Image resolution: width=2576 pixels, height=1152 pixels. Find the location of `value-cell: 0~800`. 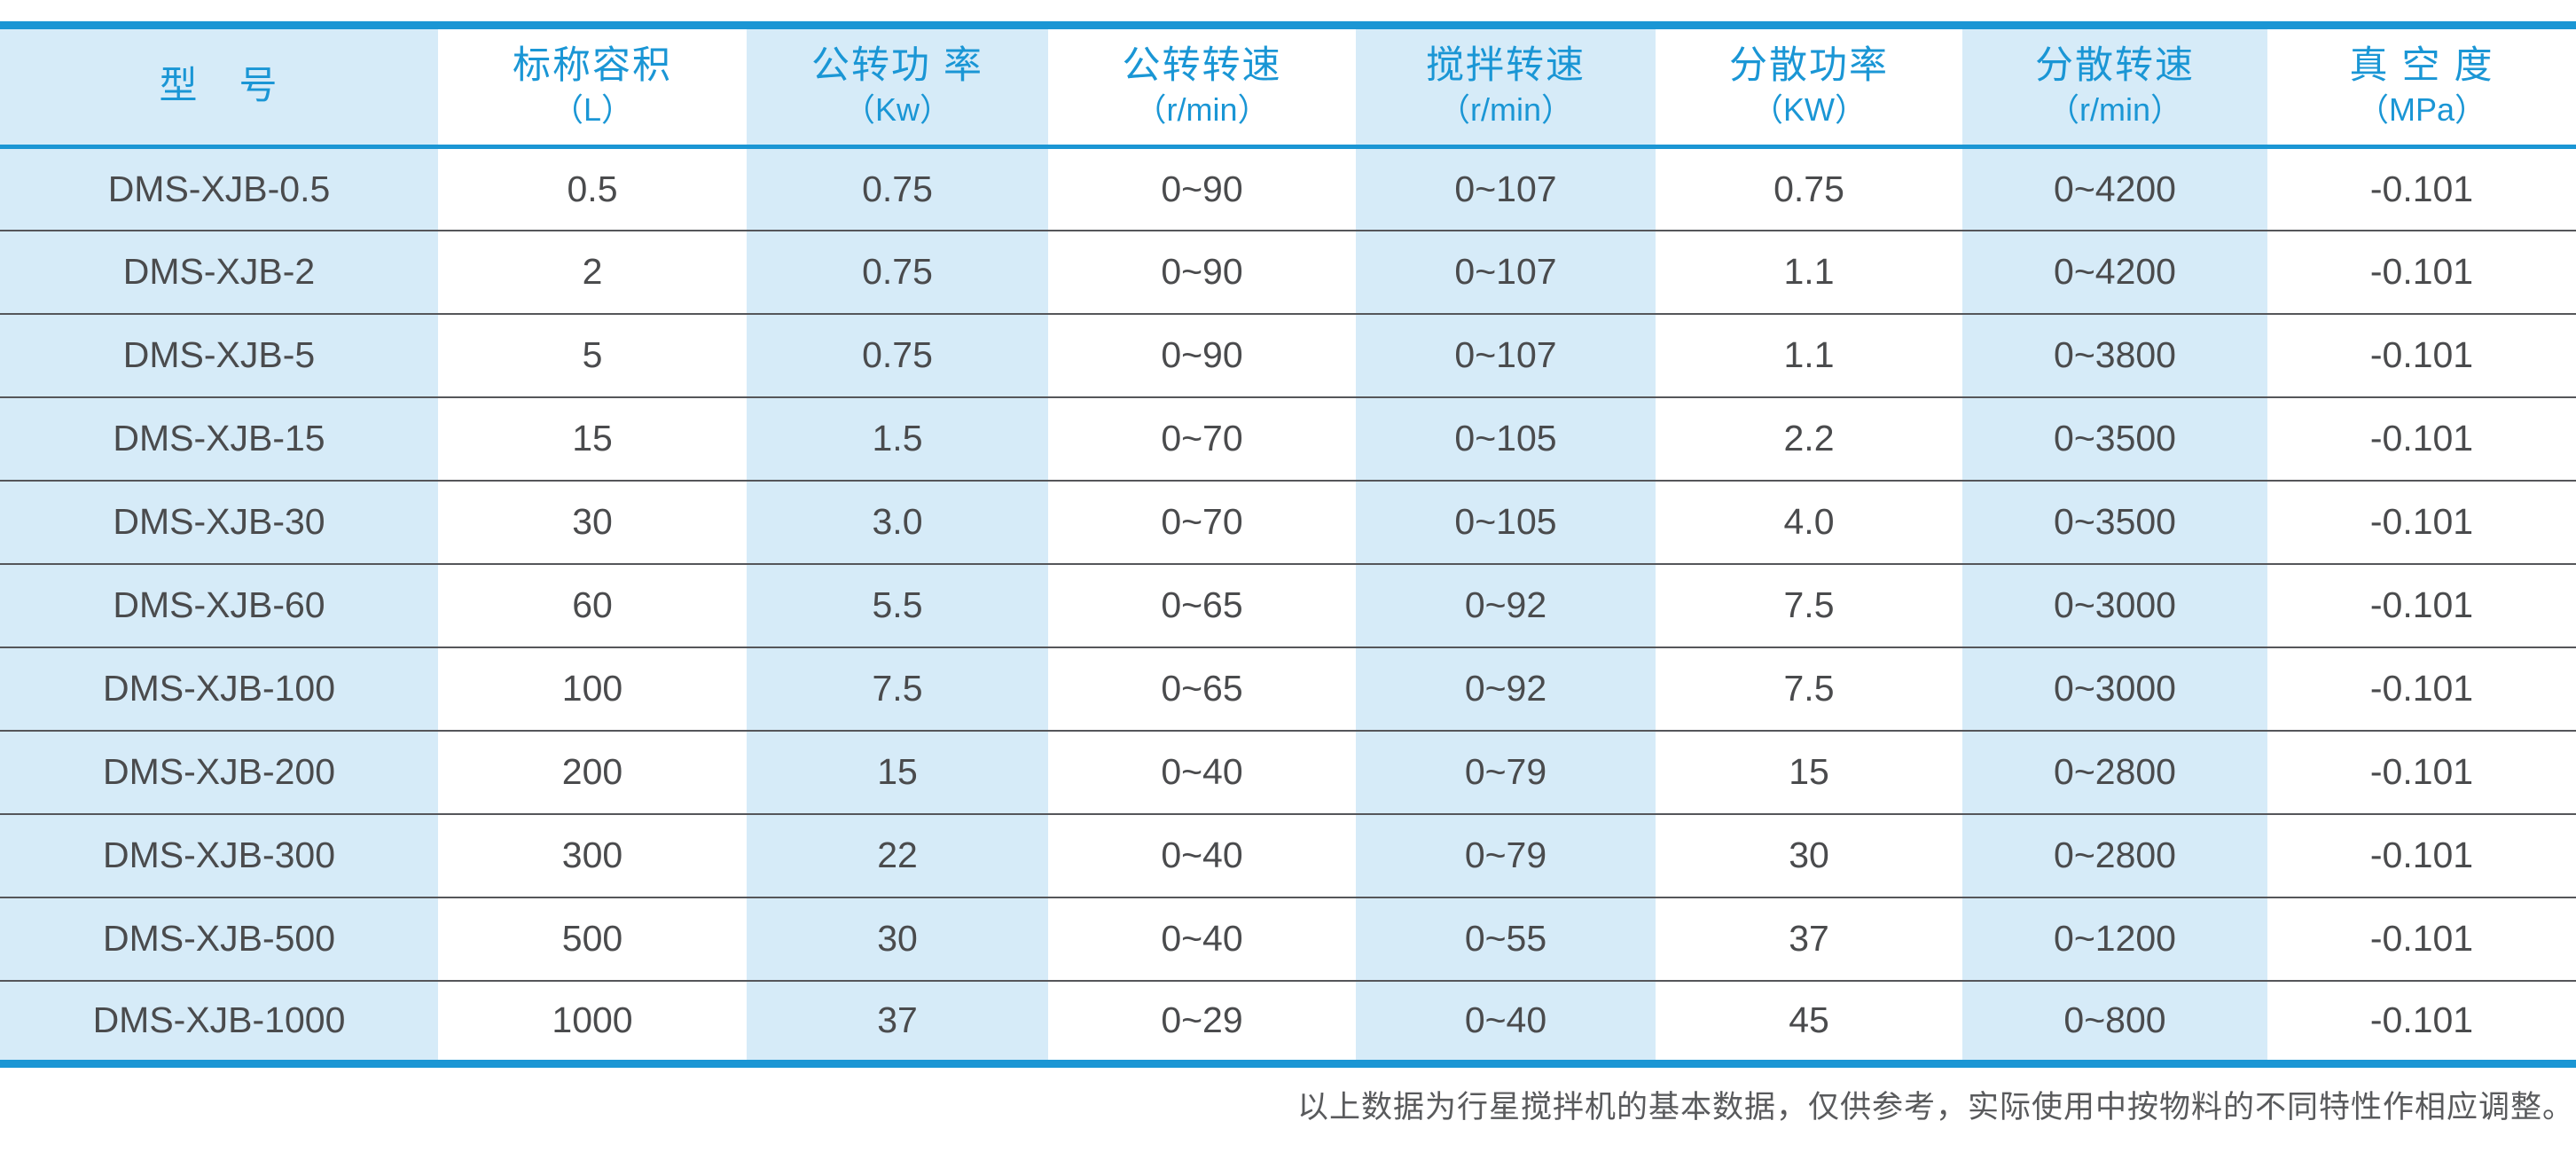

value-cell: 0~800 is located at coordinates (2114, 1020).